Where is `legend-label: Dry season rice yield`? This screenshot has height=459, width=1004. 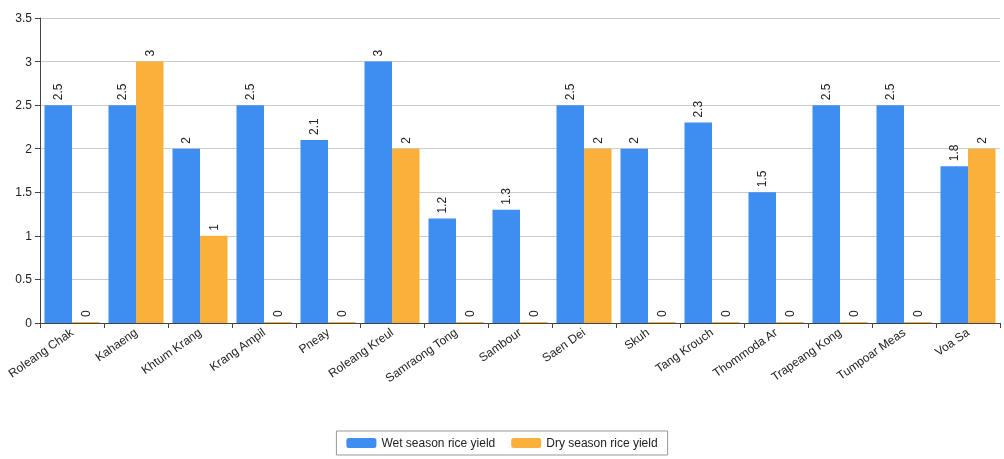 legend-label: Dry season rice yield is located at coordinates (602, 443).